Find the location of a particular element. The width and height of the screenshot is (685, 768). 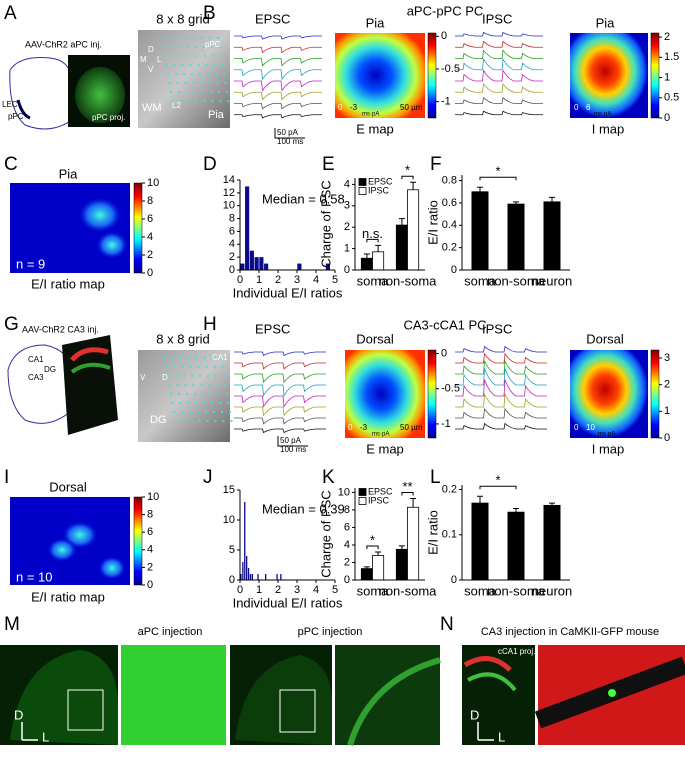

colorbar-tick-label: 4 is located at coordinates (150, 237).